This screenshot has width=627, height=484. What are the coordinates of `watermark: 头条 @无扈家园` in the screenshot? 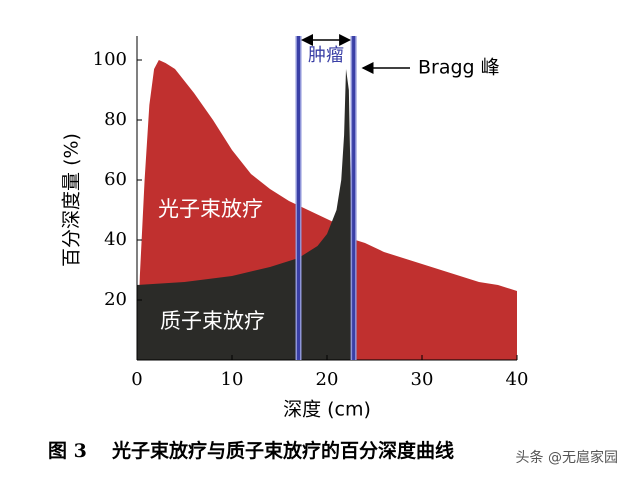 It's located at (567, 457).